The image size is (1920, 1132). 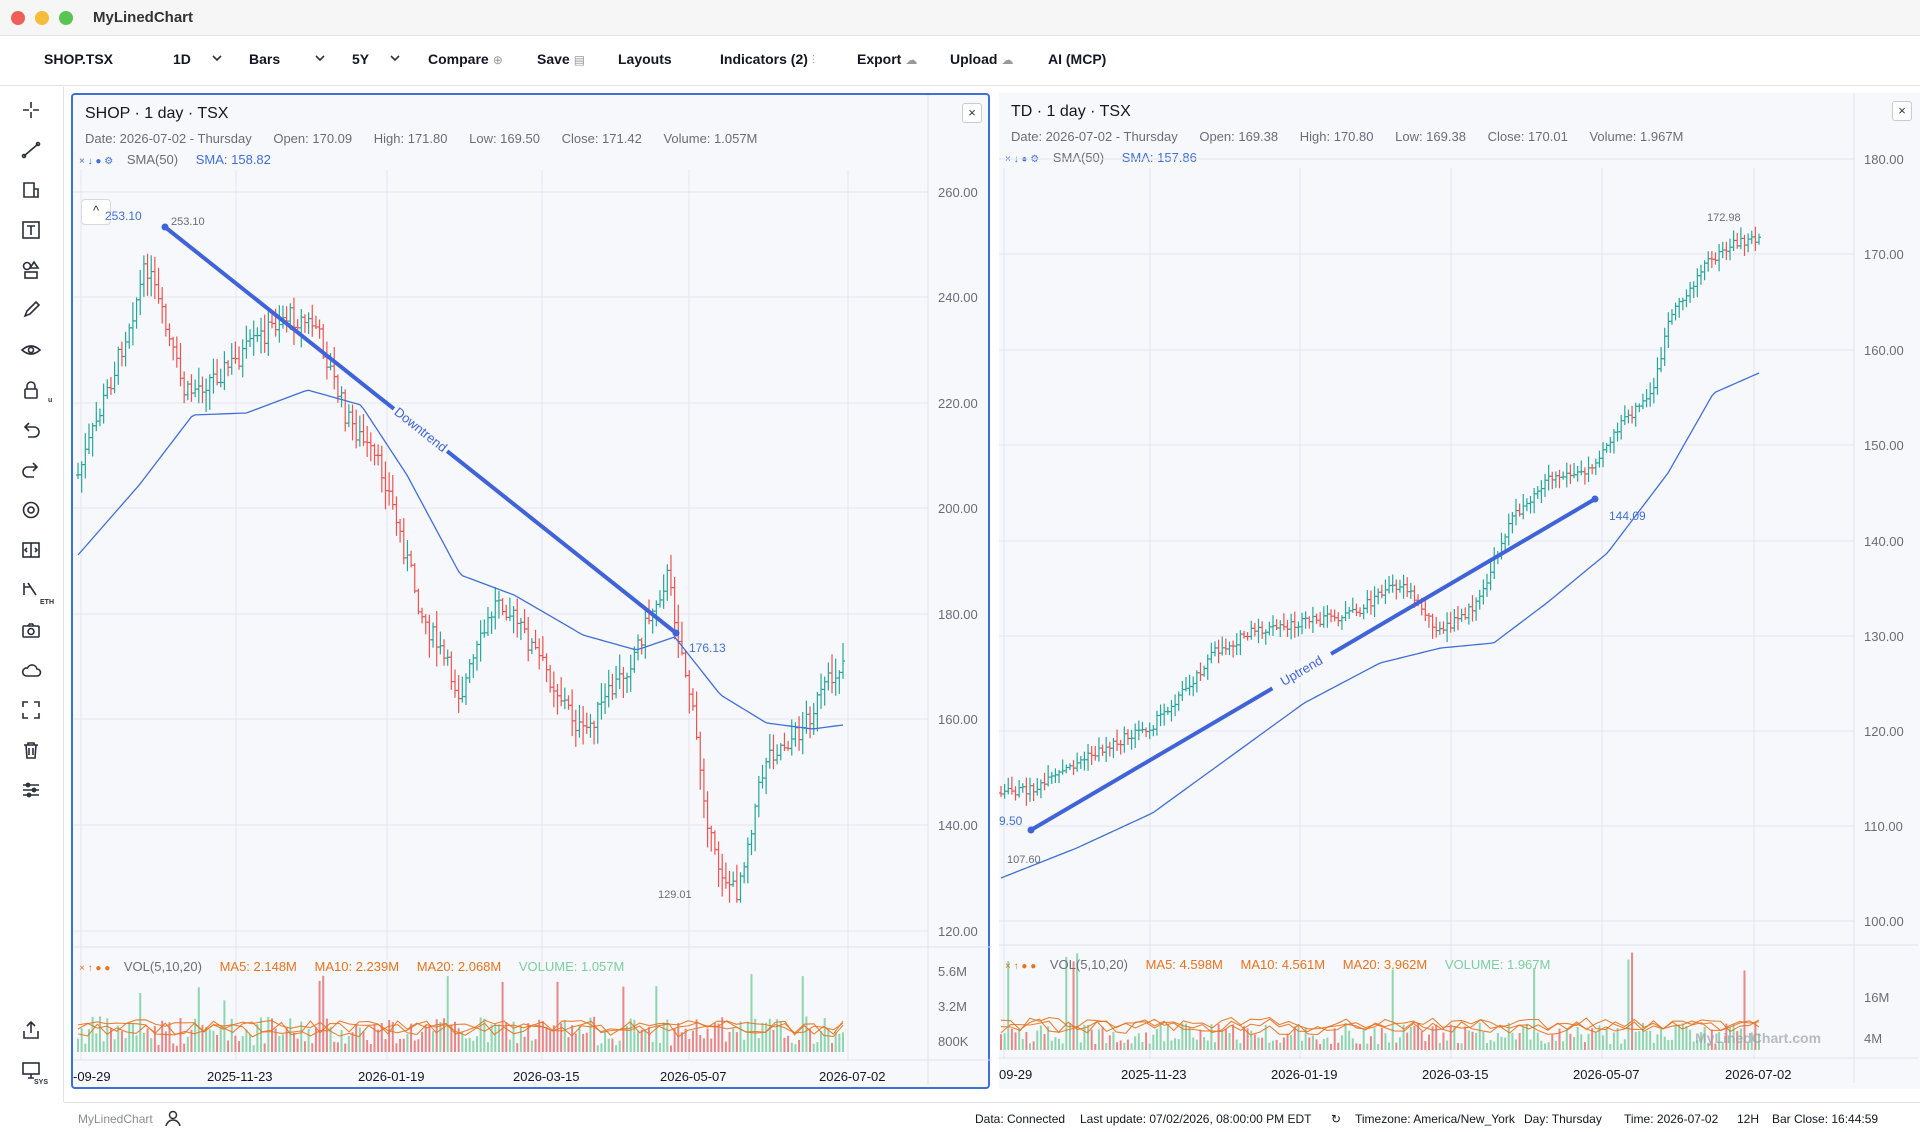 What do you see at coordinates (645, 59) in the screenshot?
I see `layouts-button: Layouts` at bounding box center [645, 59].